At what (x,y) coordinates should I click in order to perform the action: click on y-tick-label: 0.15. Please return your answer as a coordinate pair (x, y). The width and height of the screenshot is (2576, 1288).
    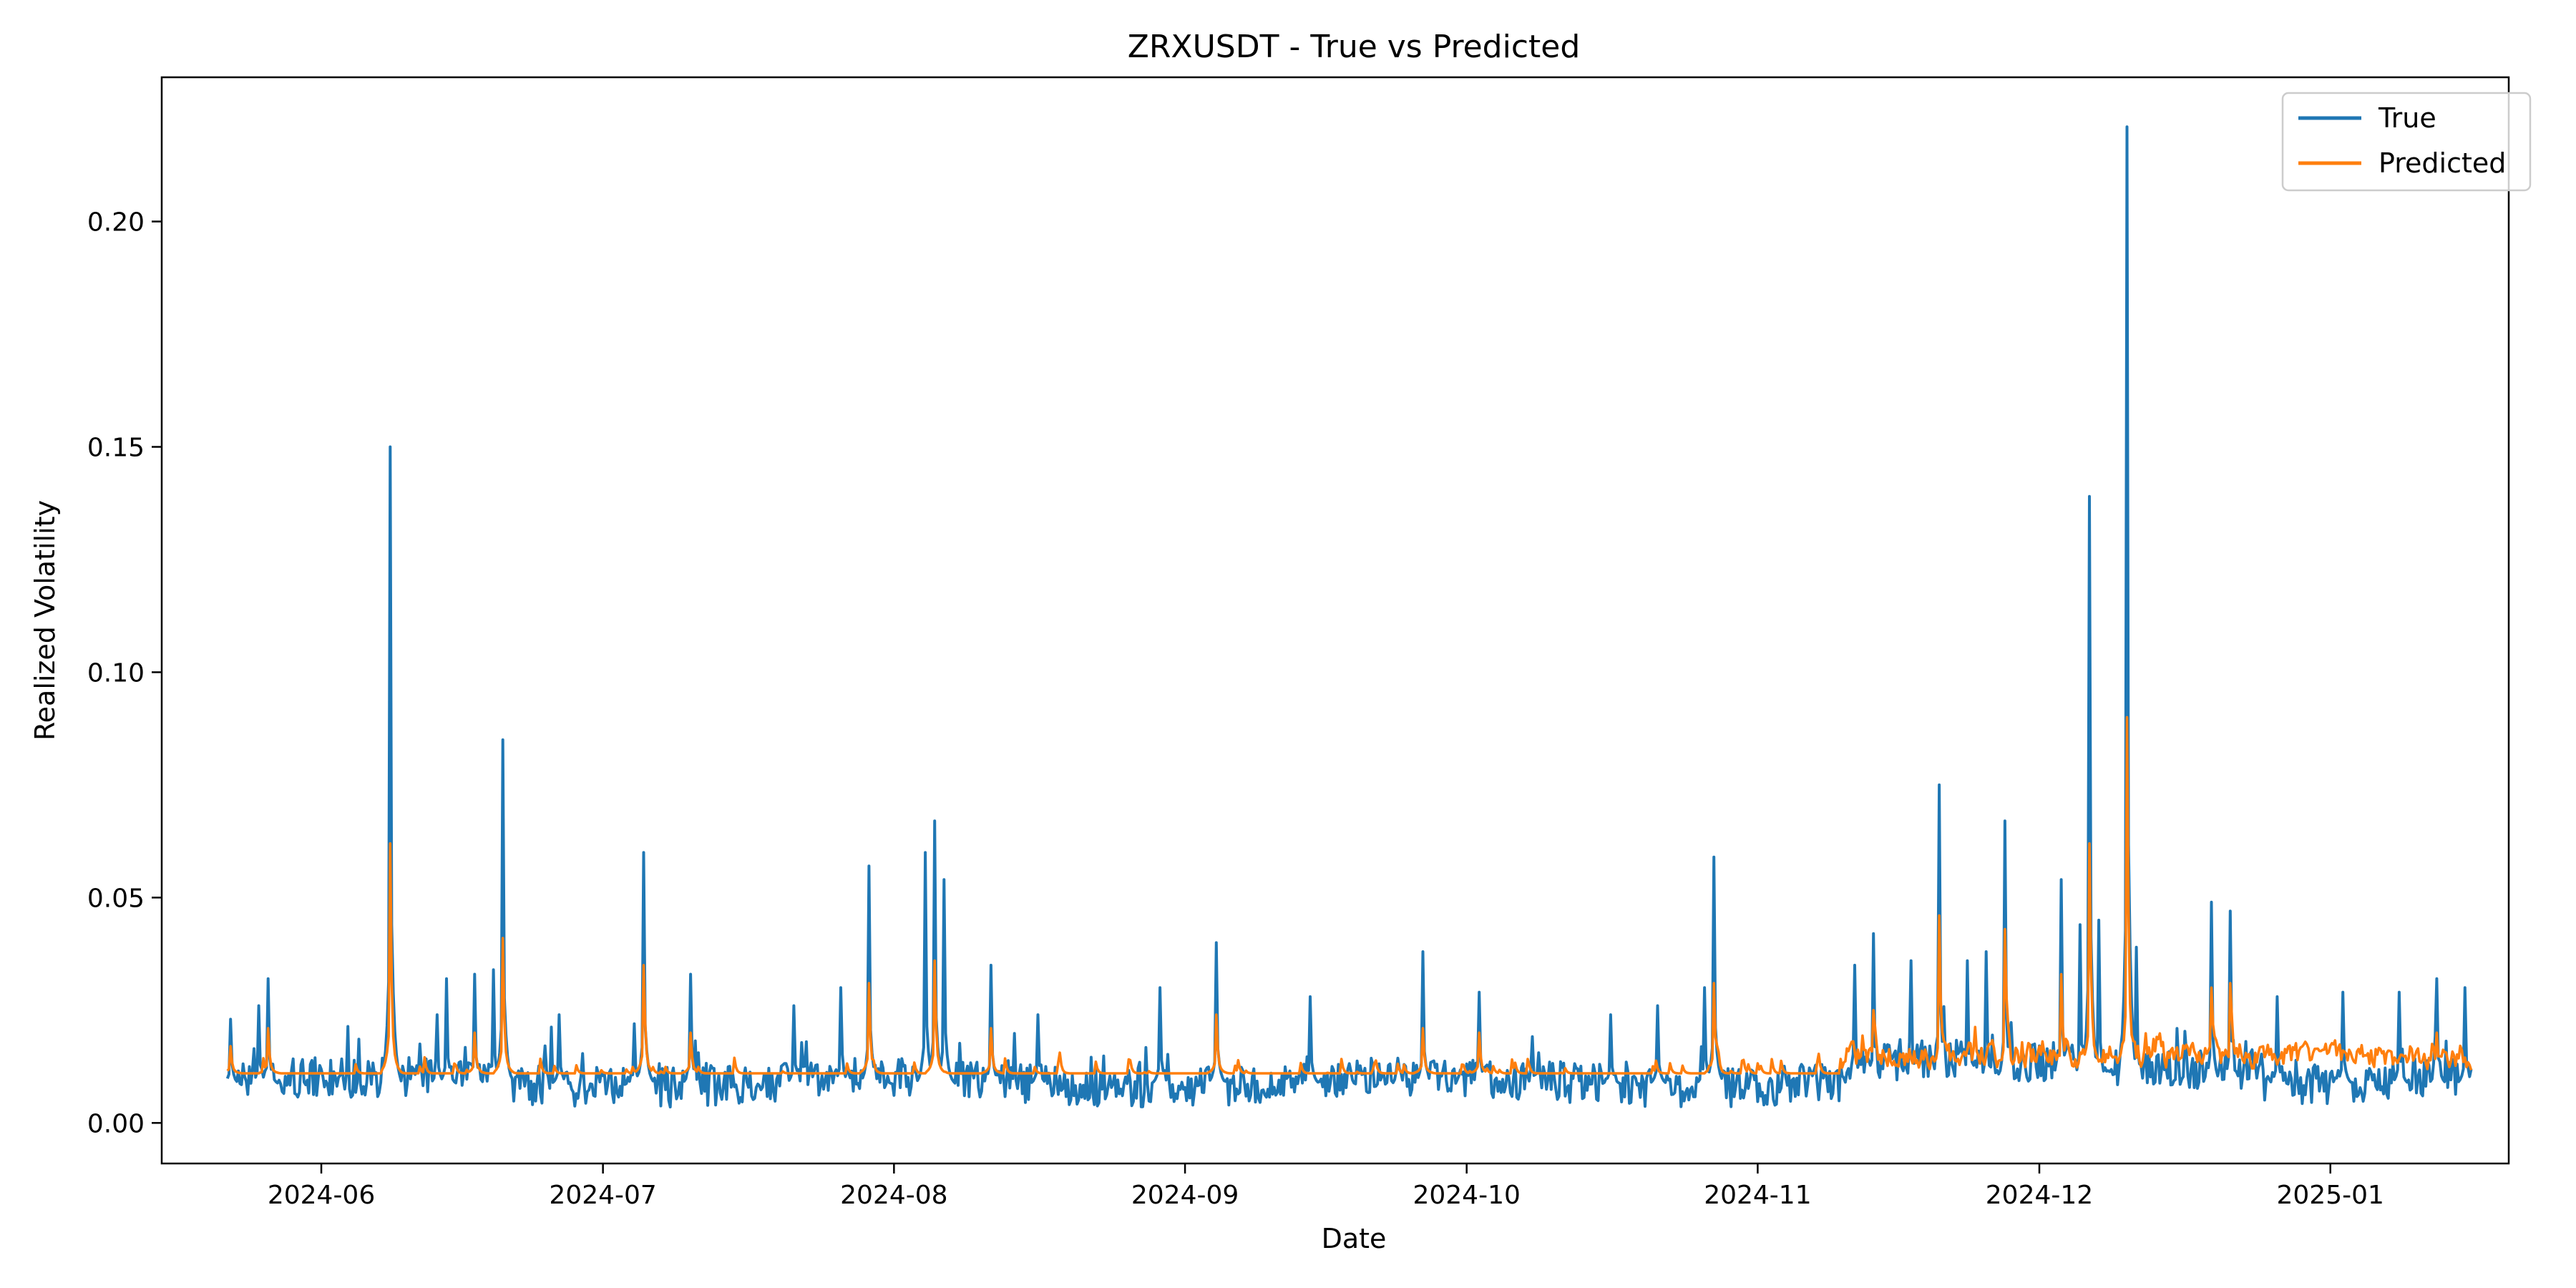
    Looking at the image, I should click on (116, 447).